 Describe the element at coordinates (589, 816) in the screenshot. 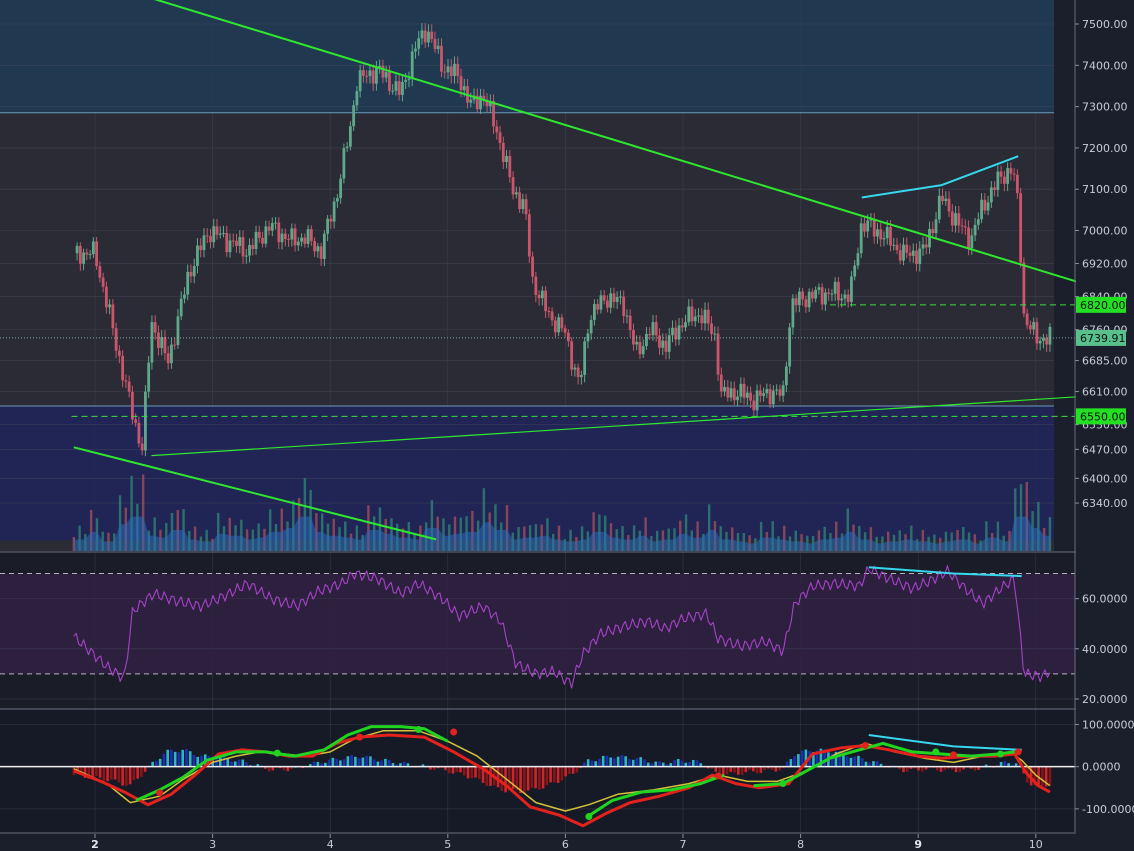

I see `macd-cross-dot` at that location.